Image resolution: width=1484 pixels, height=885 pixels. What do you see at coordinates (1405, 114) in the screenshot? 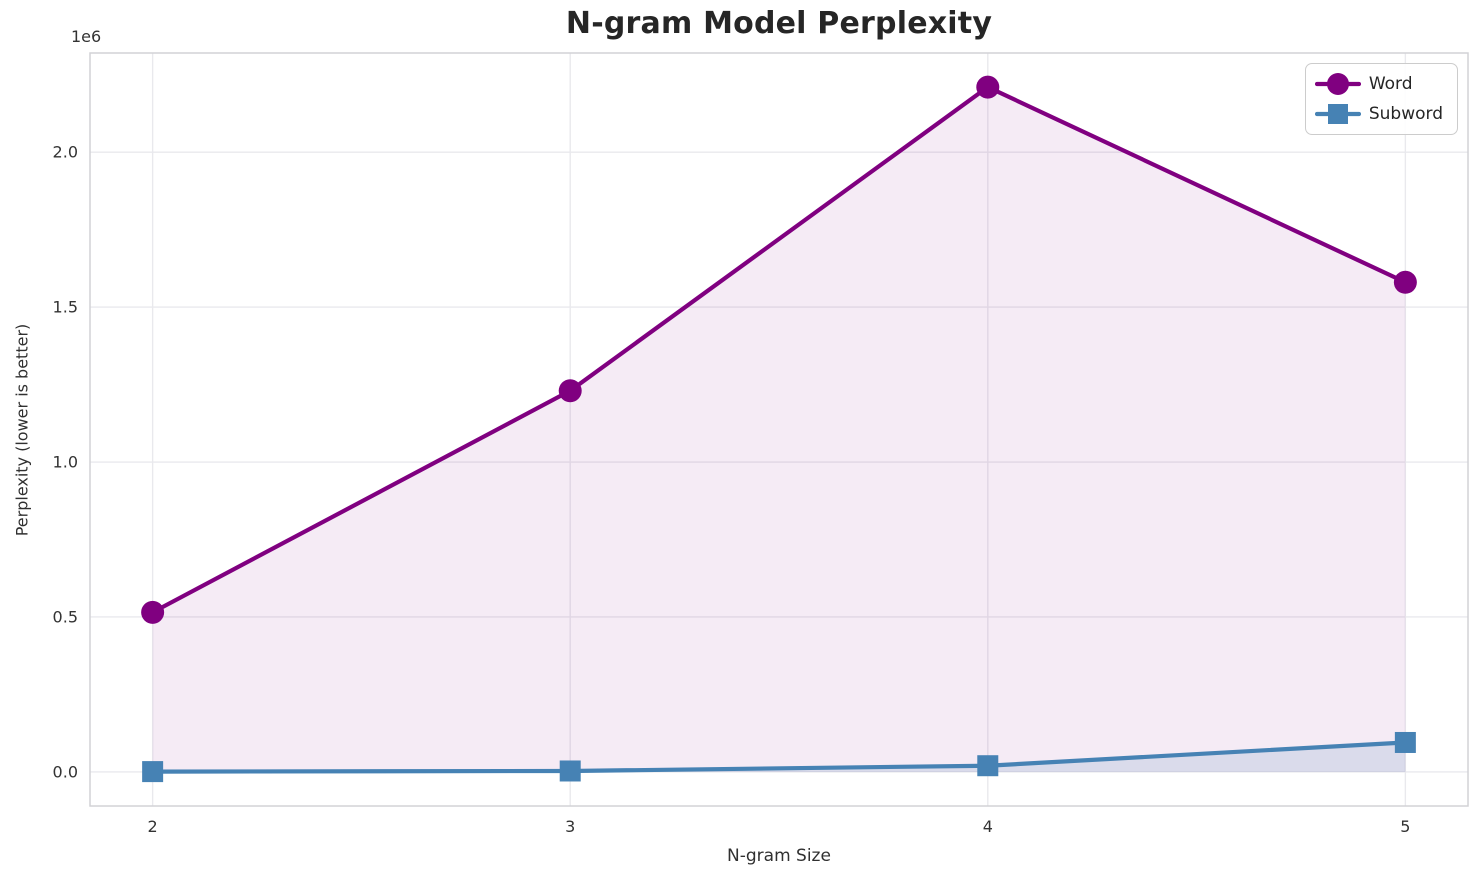
I see `legend-label: Subword` at bounding box center [1405, 114].